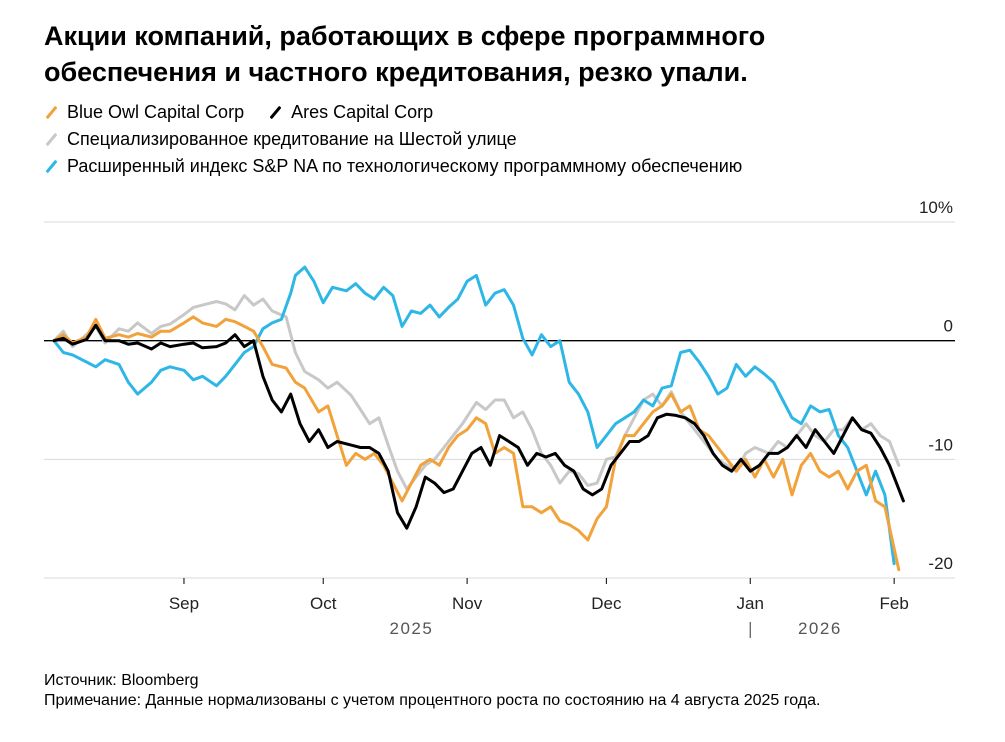  What do you see at coordinates (894, 603) in the screenshot?
I see `x-tick-label: Feb` at bounding box center [894, 603].